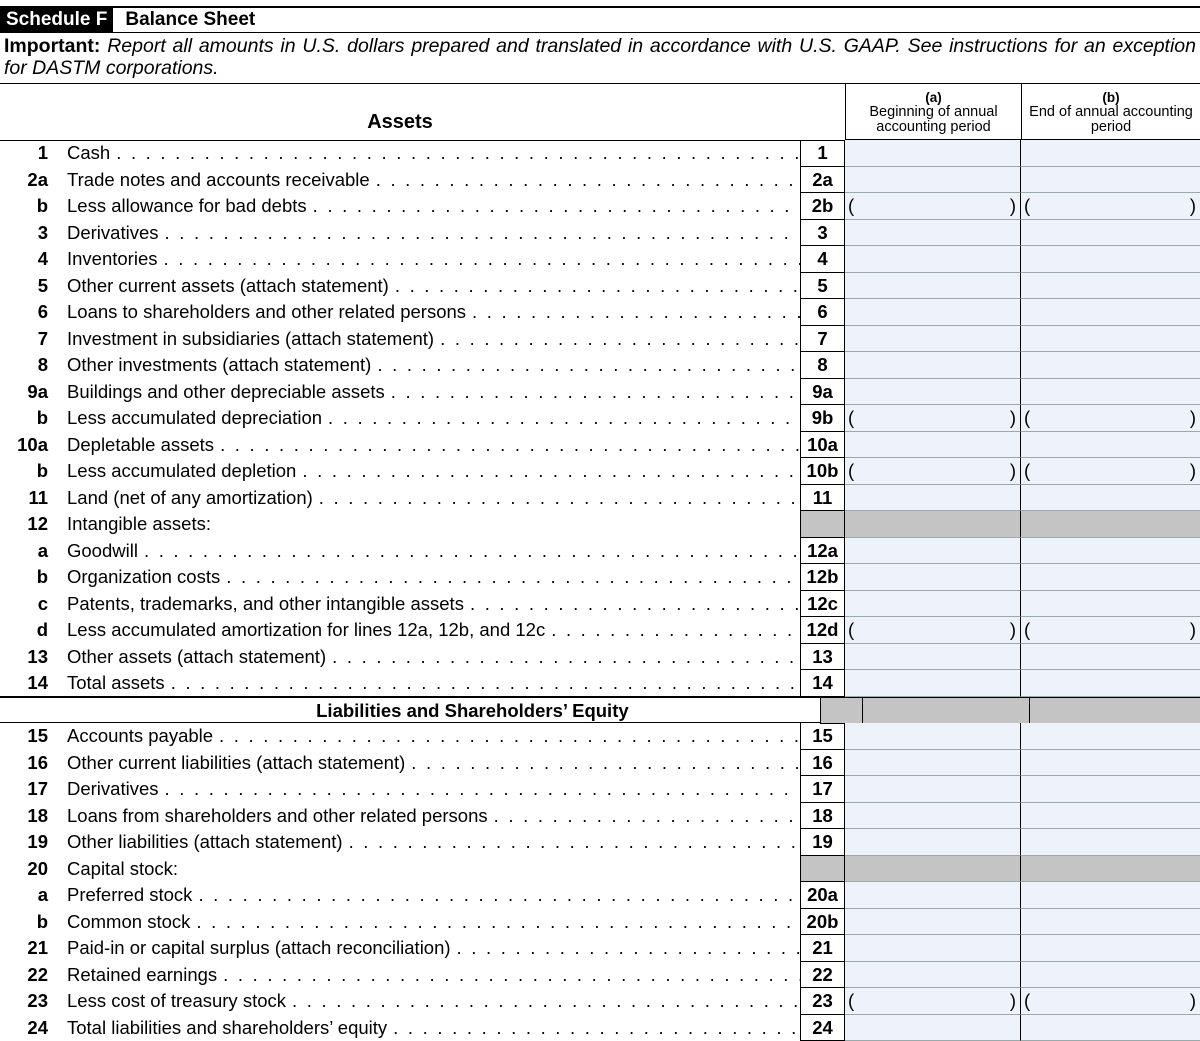 This screenshot has width=1200, height=1041. Describe the element at coordinates (218, 179) in the screenshot. I see `line-label-text: Trade notes and accounts receivable` at that location.